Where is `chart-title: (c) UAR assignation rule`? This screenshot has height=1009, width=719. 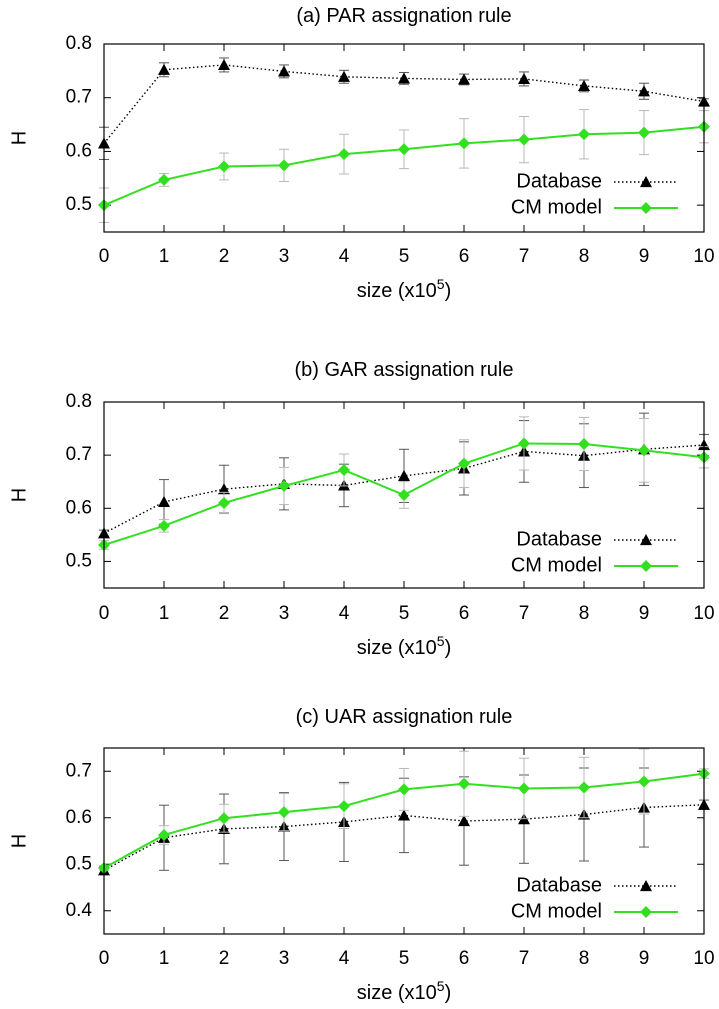 chart-title: (c) UAR assignation rule is located at coordinates (404, 717).